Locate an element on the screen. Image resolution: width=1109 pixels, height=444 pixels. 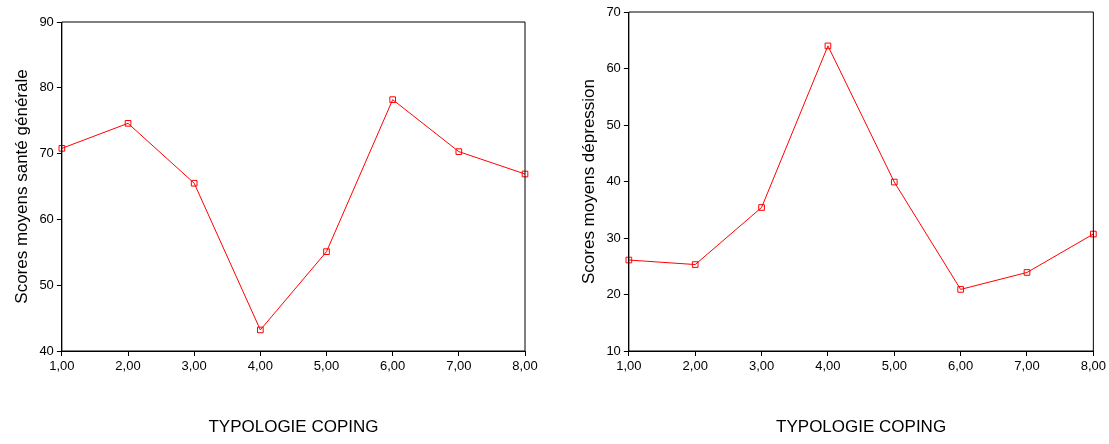
y-tick-label: 80 is located at coordinates (46, 87).